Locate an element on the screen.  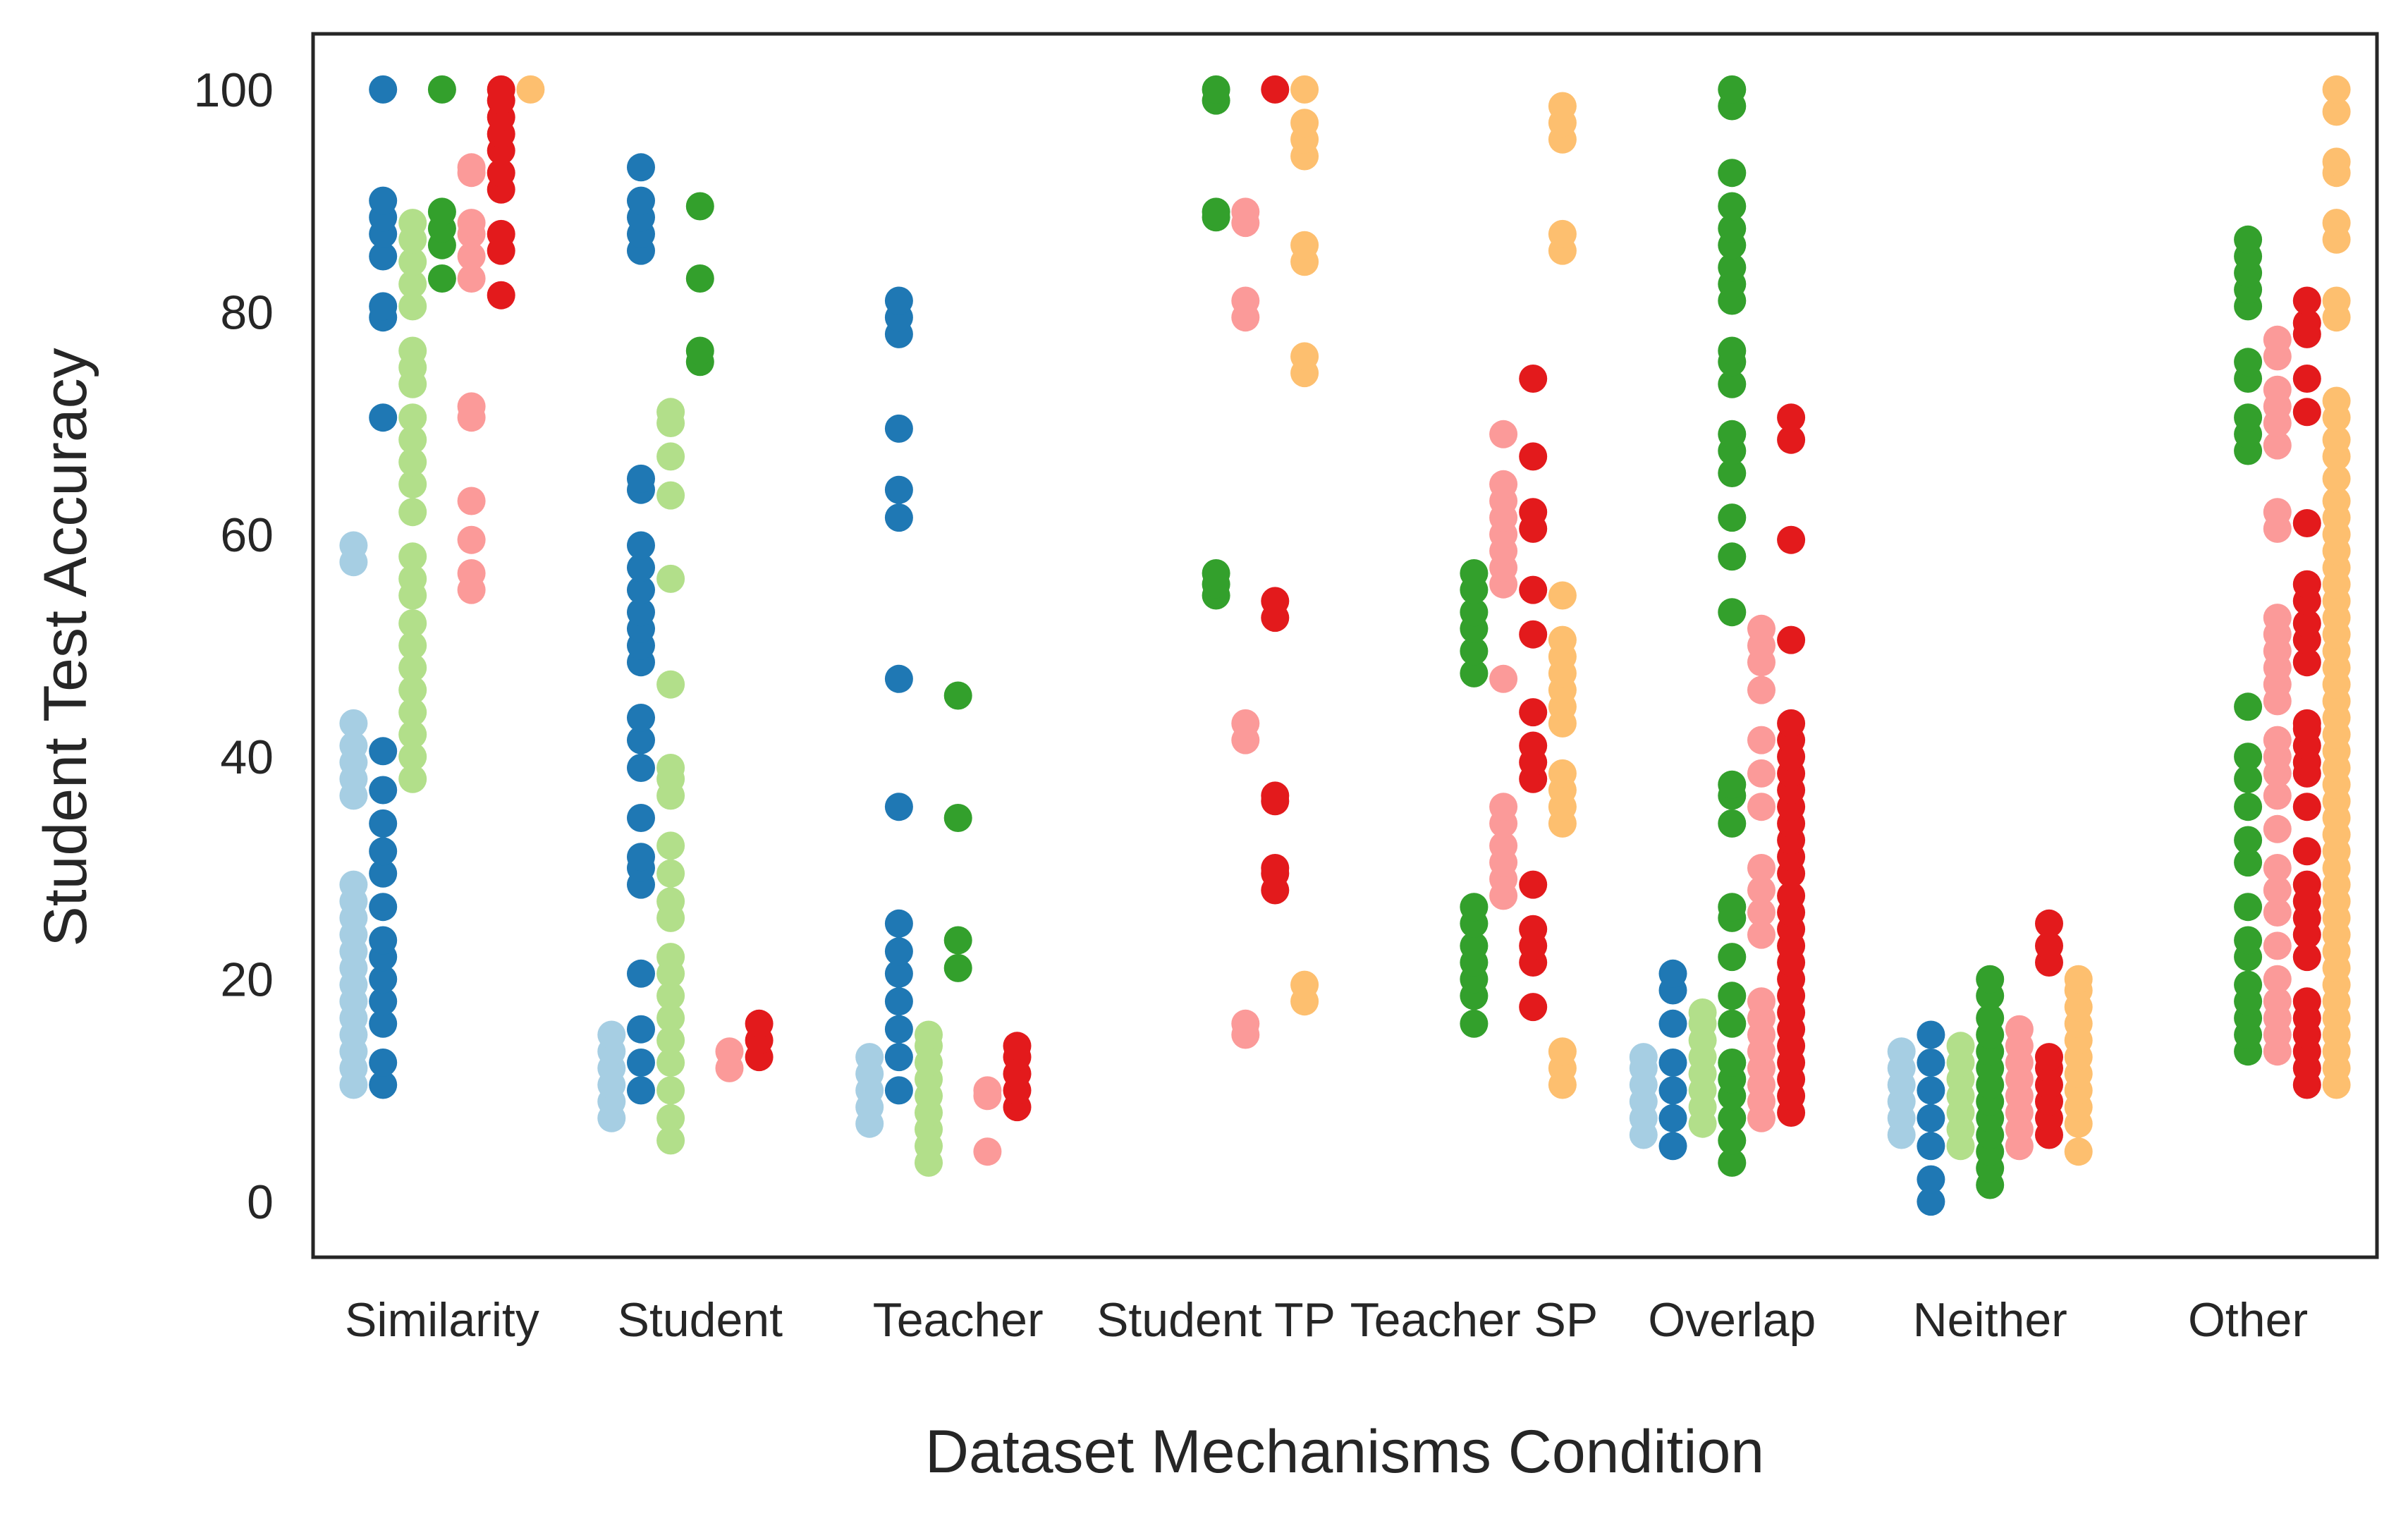
x-tick-label: Teacher SP is located at coordinates (1474, 1320).